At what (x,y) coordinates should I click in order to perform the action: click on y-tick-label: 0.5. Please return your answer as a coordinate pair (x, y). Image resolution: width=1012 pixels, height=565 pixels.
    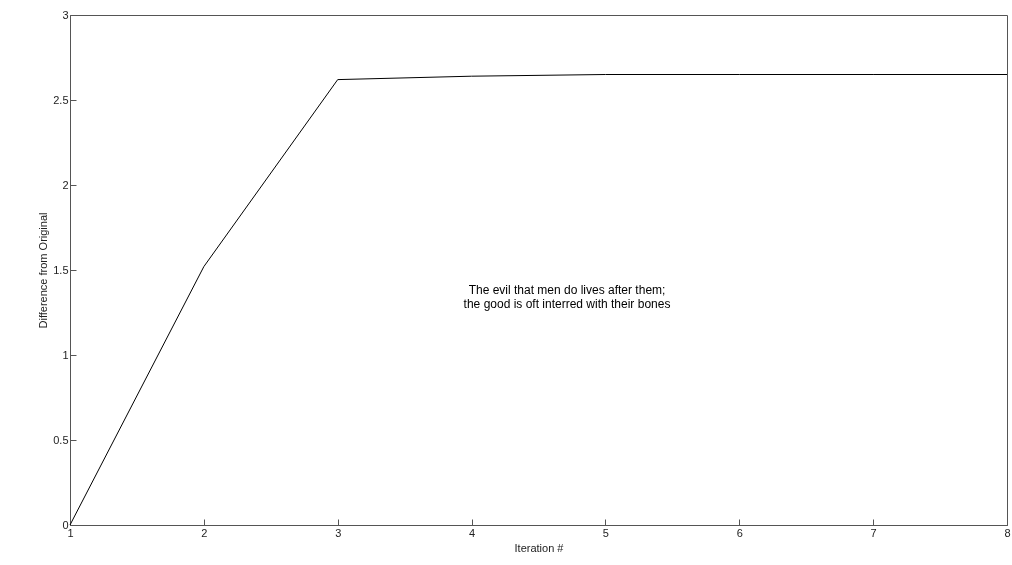
    Looking at the image, I should click on (61, 439).